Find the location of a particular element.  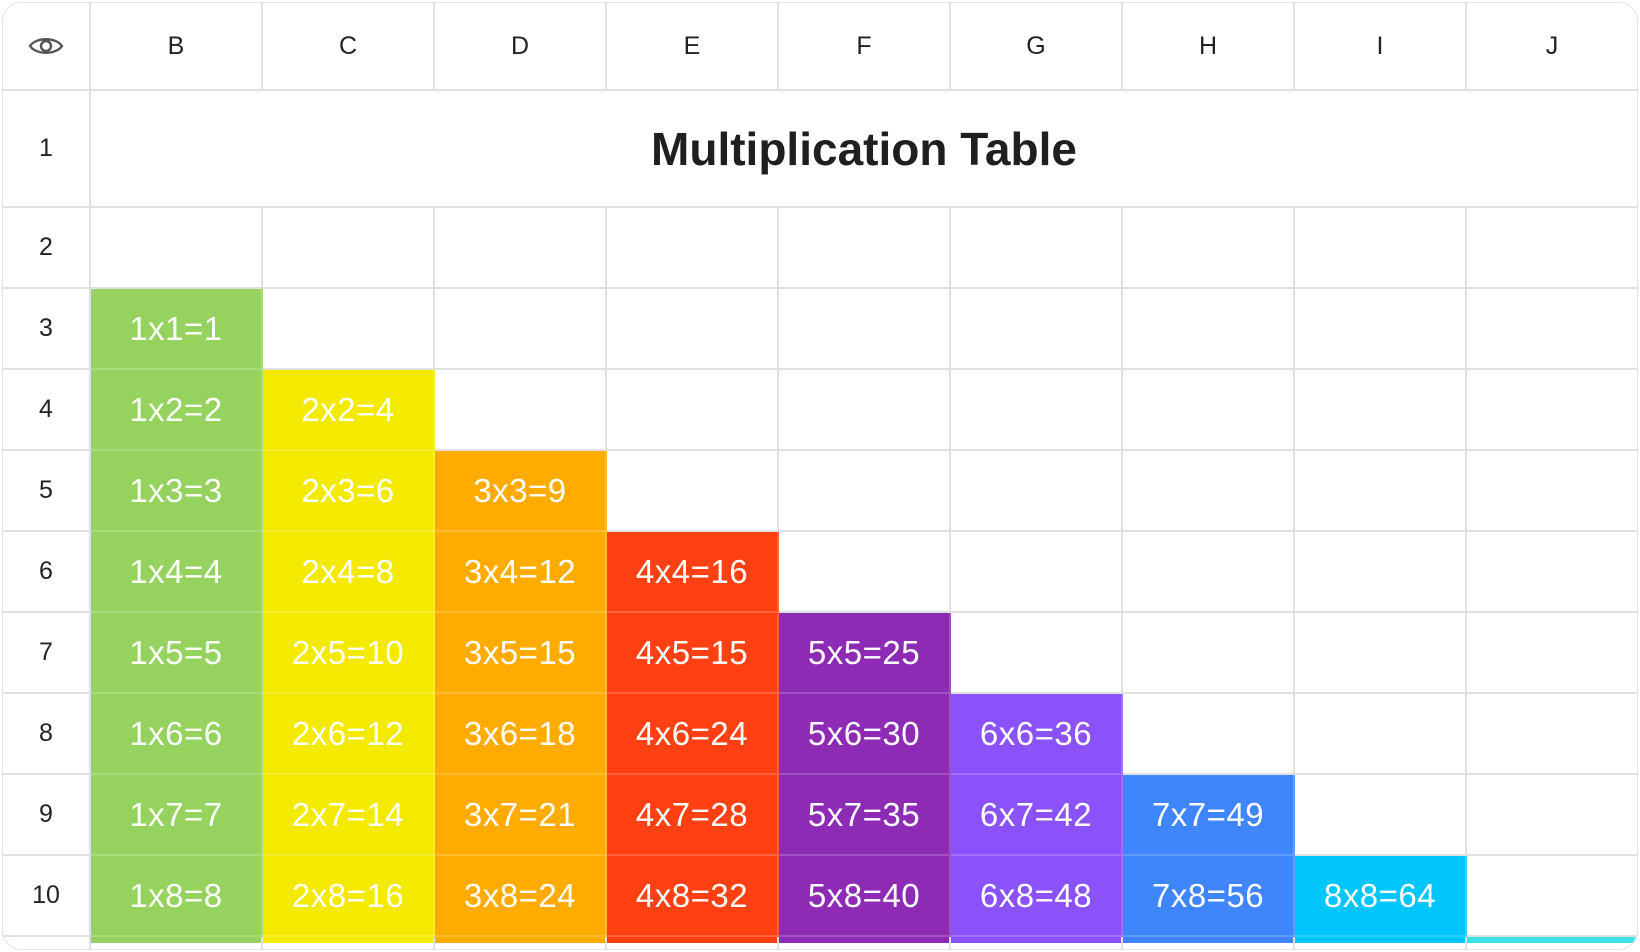

column-header-b: B is located at coordinates (177, 47).